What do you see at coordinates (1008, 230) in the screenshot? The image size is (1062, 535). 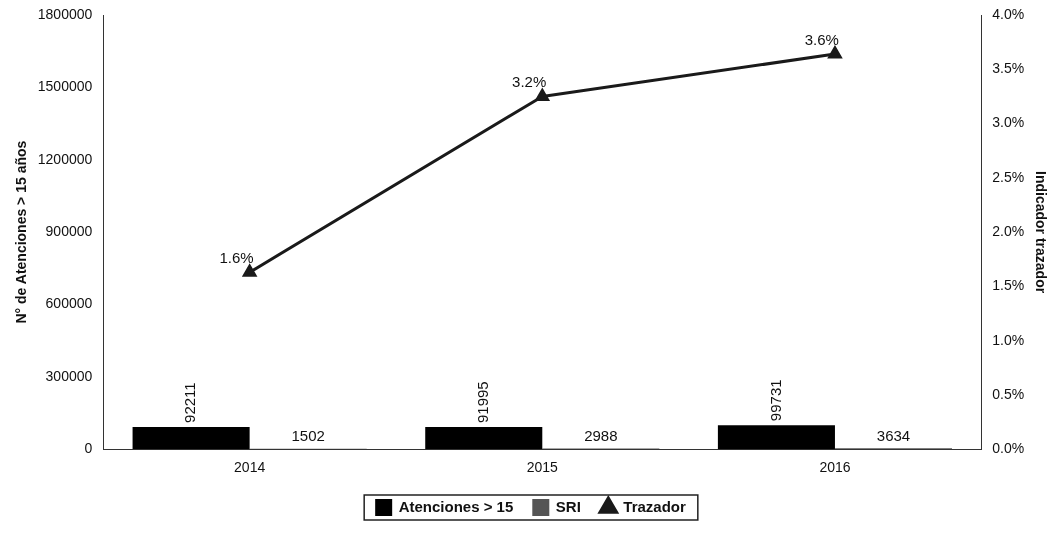 I see `y2-tick-label: 2.0%` at bounding box center [1008, 230].